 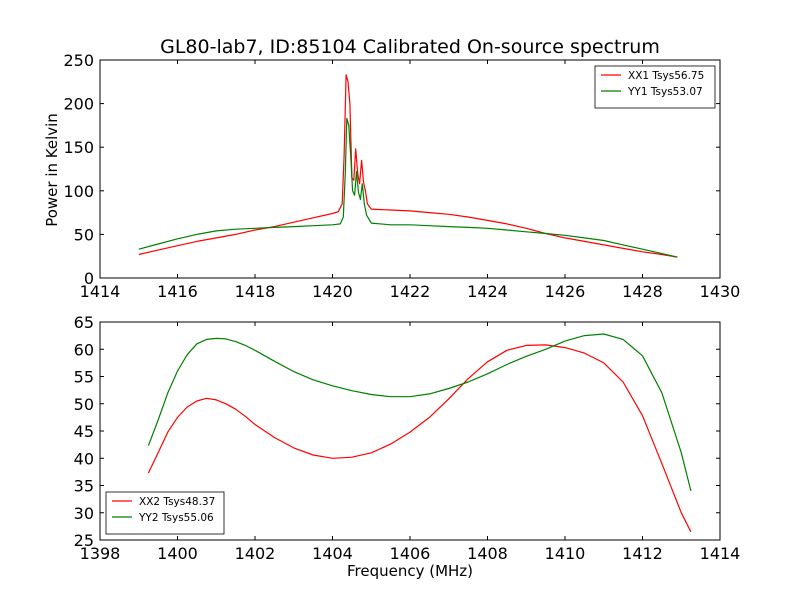 What do you see at coordinates (487, 291) in the screenshot?
I see `top-x-tick-label: 1424` at bounding box center [487, 291].